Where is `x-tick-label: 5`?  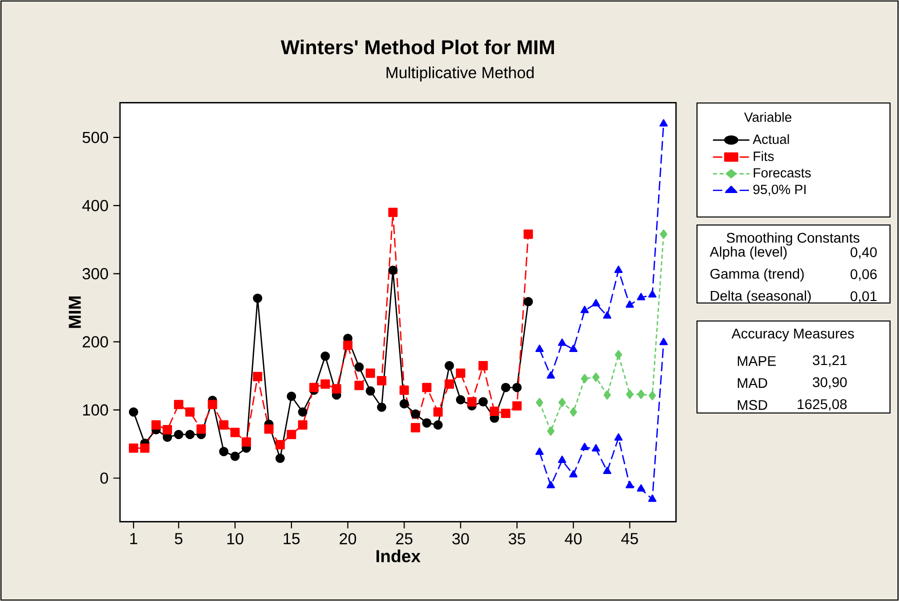 x-tick-label: 5 is located at coordinates (178, 538).